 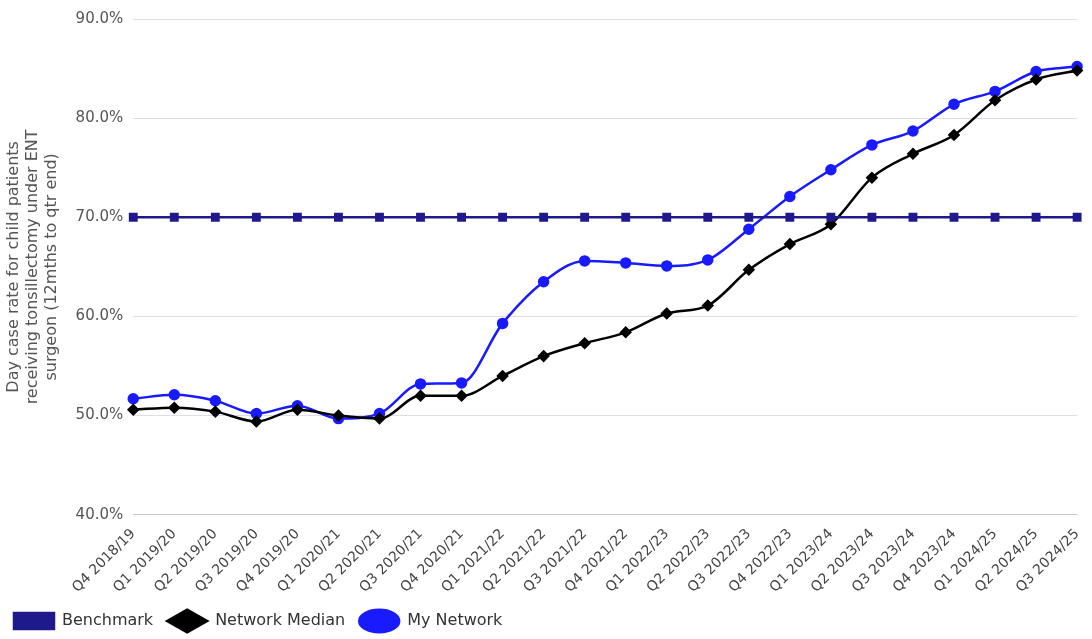 What do you see at coordinates (455, 620) in the screenshot?
I see `legend-label: My Network` at bounding box center [455, 620].